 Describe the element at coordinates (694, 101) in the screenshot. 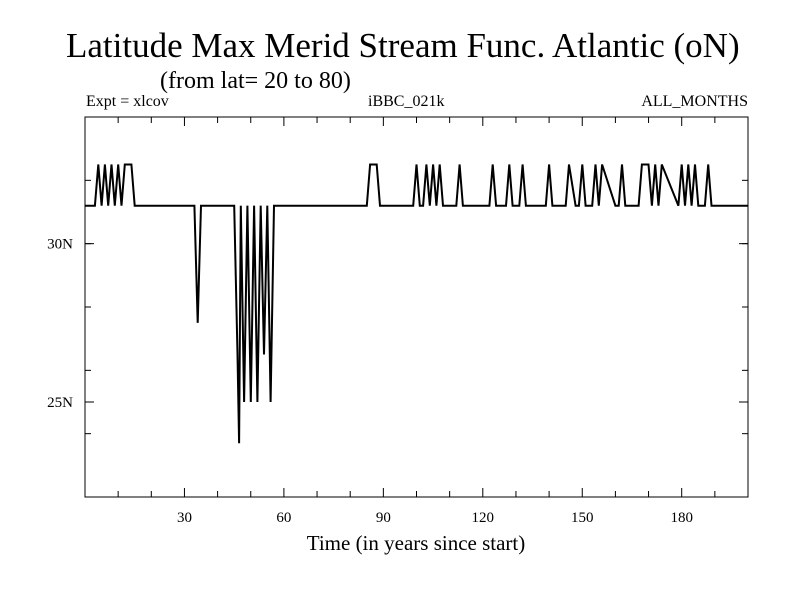

I see `months-label: ALL_MONTHS` at that location.